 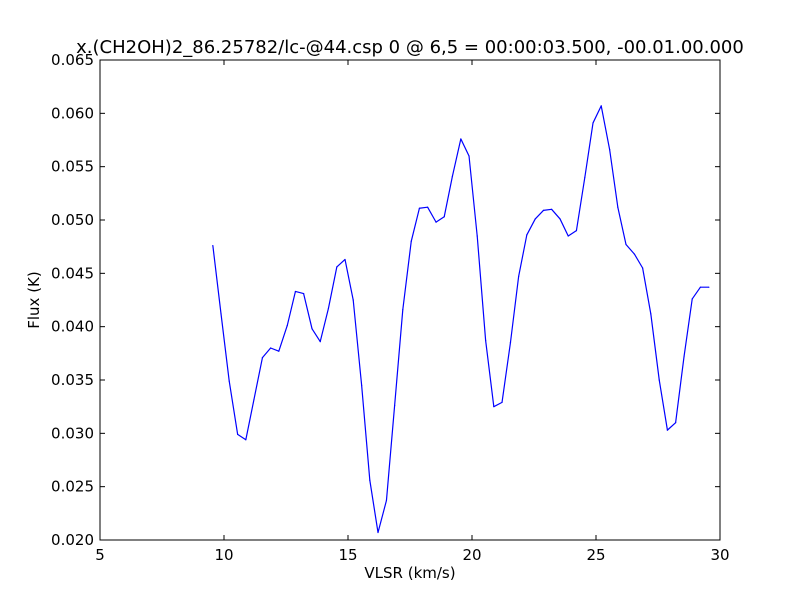 What do you see at coordinates (72, 167) in the screenshot?
I see `y-tick-label: 0.055` at bounding box center [72, 167].